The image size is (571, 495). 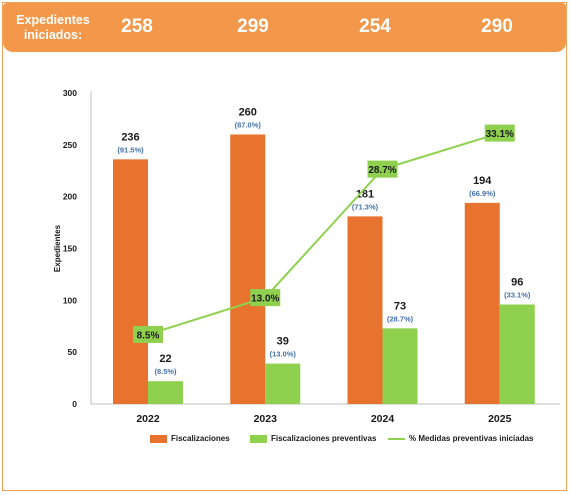 I want to click on pct-label-preventivas: (8.5%), so click(x=165, y=371).